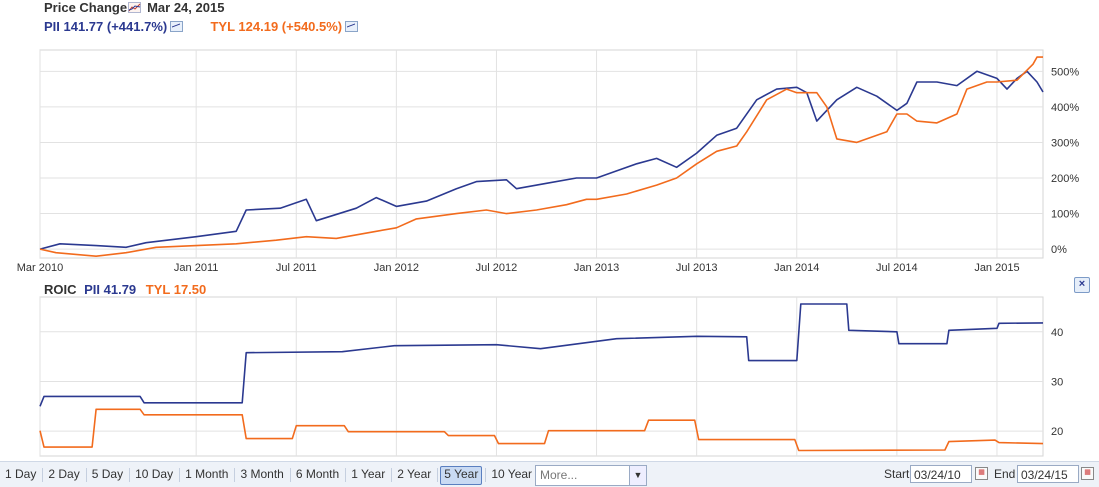 The width and height of the screenshot is (1099, 487). Describe the element at coordinates (1048, 474) in the screenshot. I see `end-date-input: 03/24/15` at that location.